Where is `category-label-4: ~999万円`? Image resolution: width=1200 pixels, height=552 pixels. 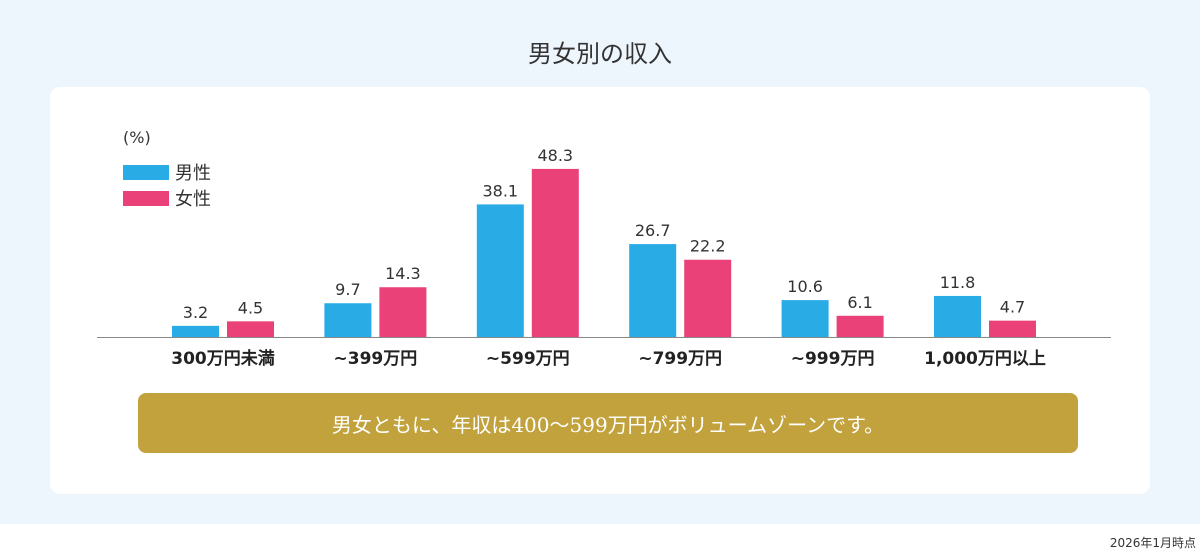
category-label-4: ~999万円 is located at coordinates (833, 359).